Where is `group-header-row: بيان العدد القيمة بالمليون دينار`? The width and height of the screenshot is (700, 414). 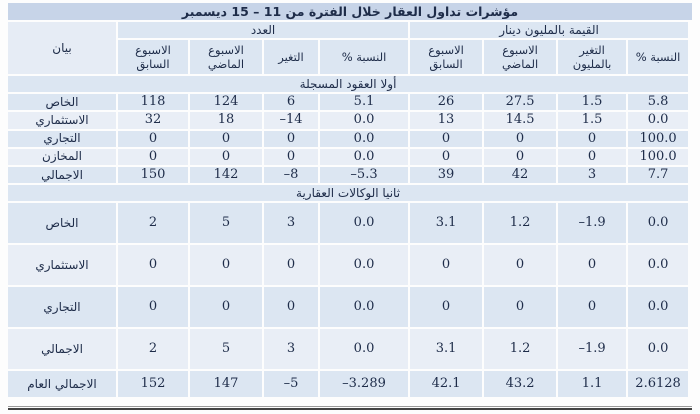
group-header-row: بيان العدد القيمة بالمليون دينار is located at coordinates (348, 48).